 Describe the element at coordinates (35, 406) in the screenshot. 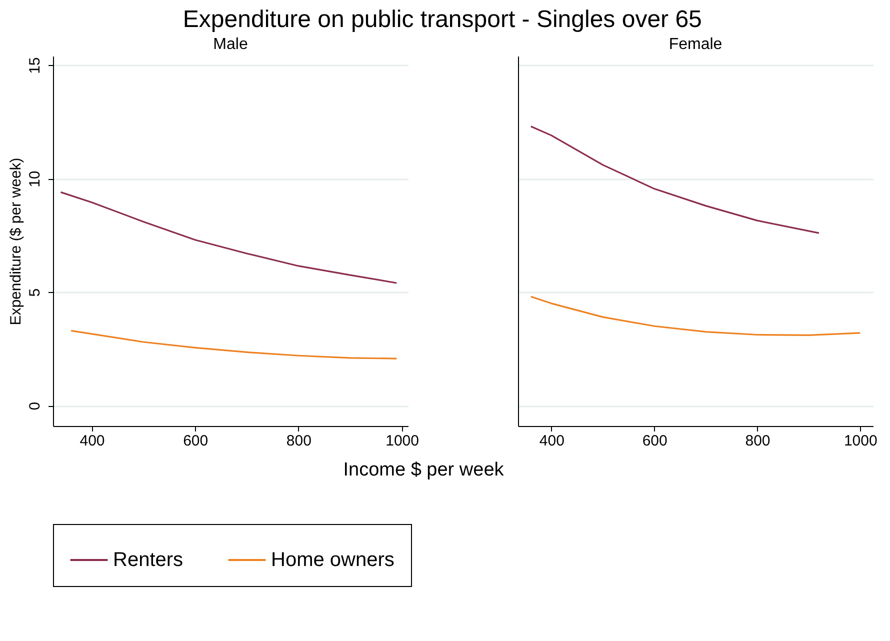

I see `y-tick-label: 0` at that location.